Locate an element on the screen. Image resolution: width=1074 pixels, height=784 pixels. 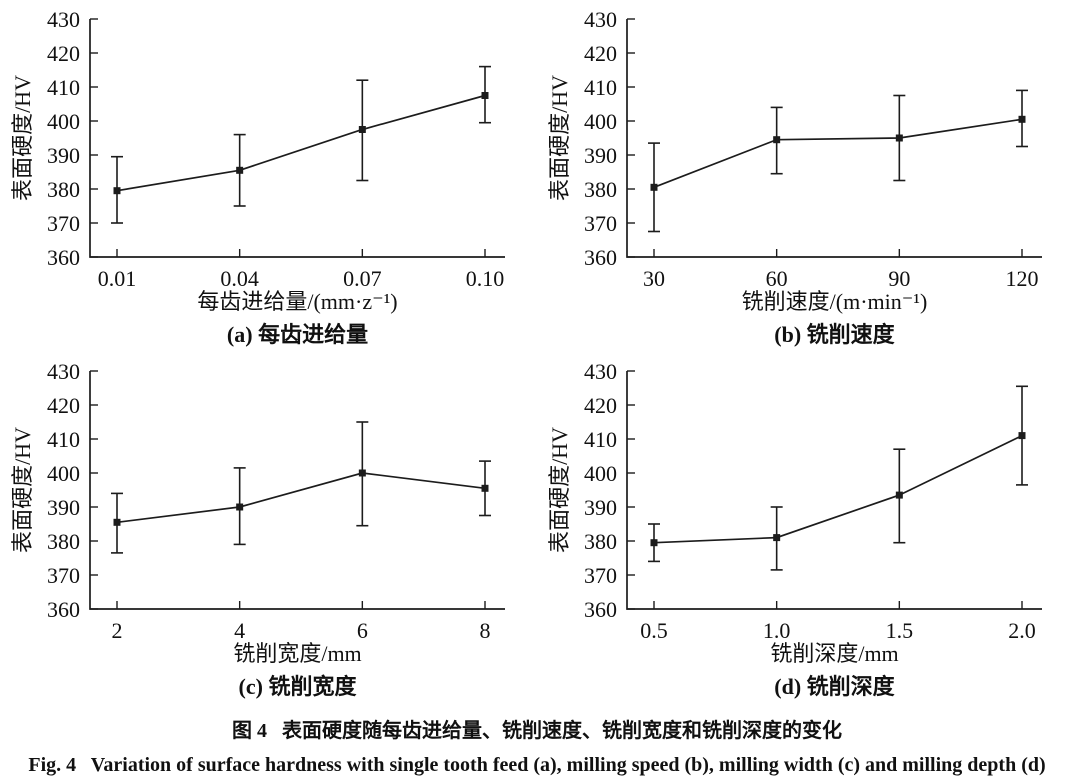
x-tick-label: 120 is located at coordinates (1022, 278).